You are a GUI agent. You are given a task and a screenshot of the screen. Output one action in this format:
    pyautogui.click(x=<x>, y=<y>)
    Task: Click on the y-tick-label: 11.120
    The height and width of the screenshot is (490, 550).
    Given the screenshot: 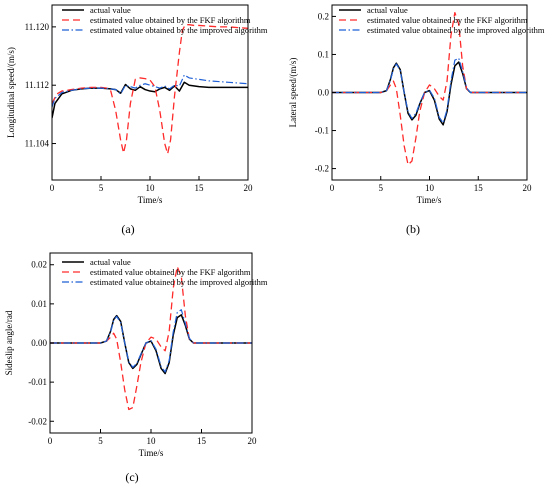 What is the action you would take?
    pyautogui.click(x=37, y=27)
    